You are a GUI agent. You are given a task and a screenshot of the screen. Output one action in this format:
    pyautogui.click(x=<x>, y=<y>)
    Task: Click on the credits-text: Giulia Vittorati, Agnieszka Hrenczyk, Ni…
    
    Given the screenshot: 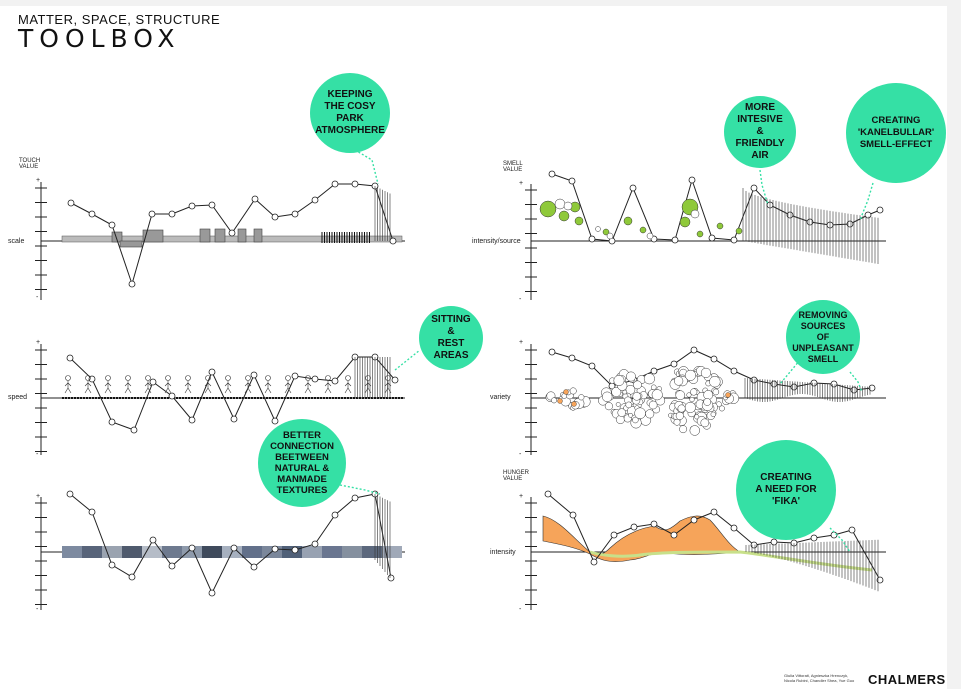 What is the action you would take?
    pyautogui.click(x=819, y=678)
    